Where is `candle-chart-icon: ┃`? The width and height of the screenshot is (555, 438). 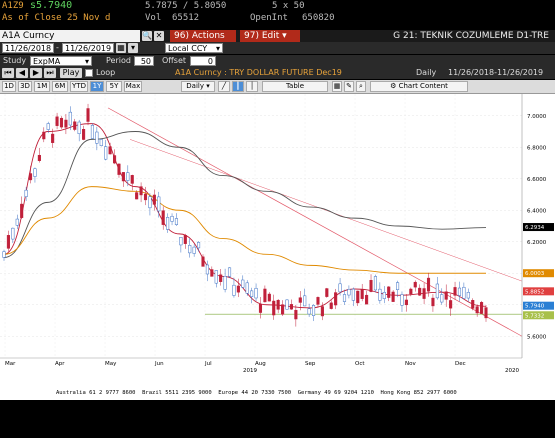
candle-chart-icon: ┃ is located at coordinates (238, 86).